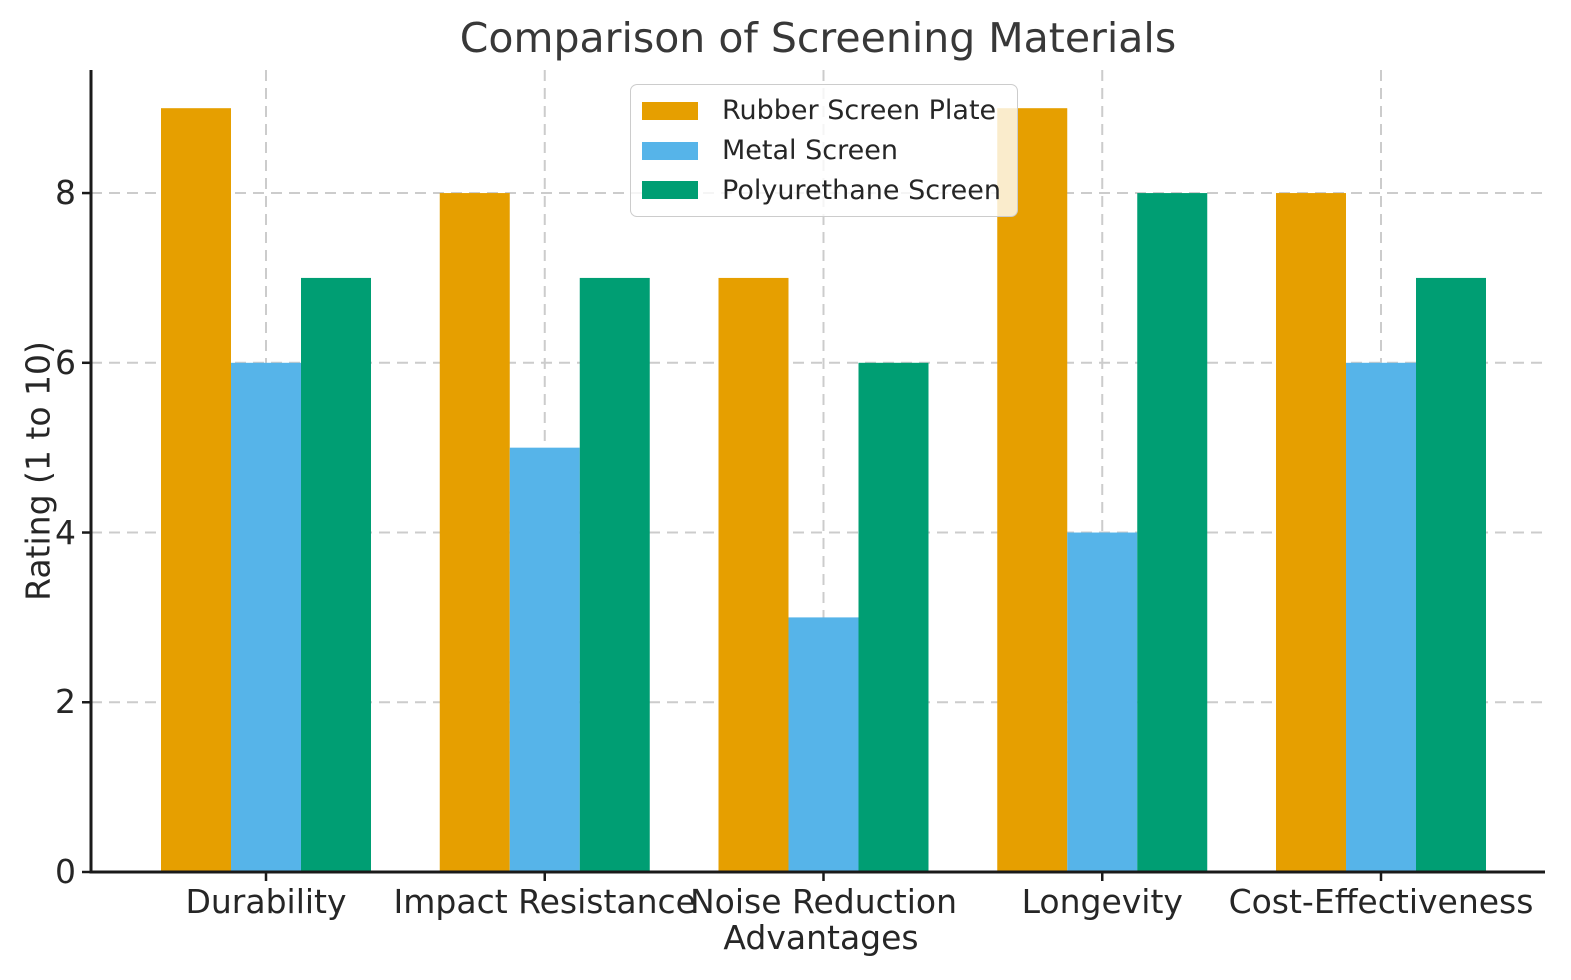 This screenshot has height=980, width=1571. I want to click on legend-label: Rubber Screen Plate, so click(859, 111).